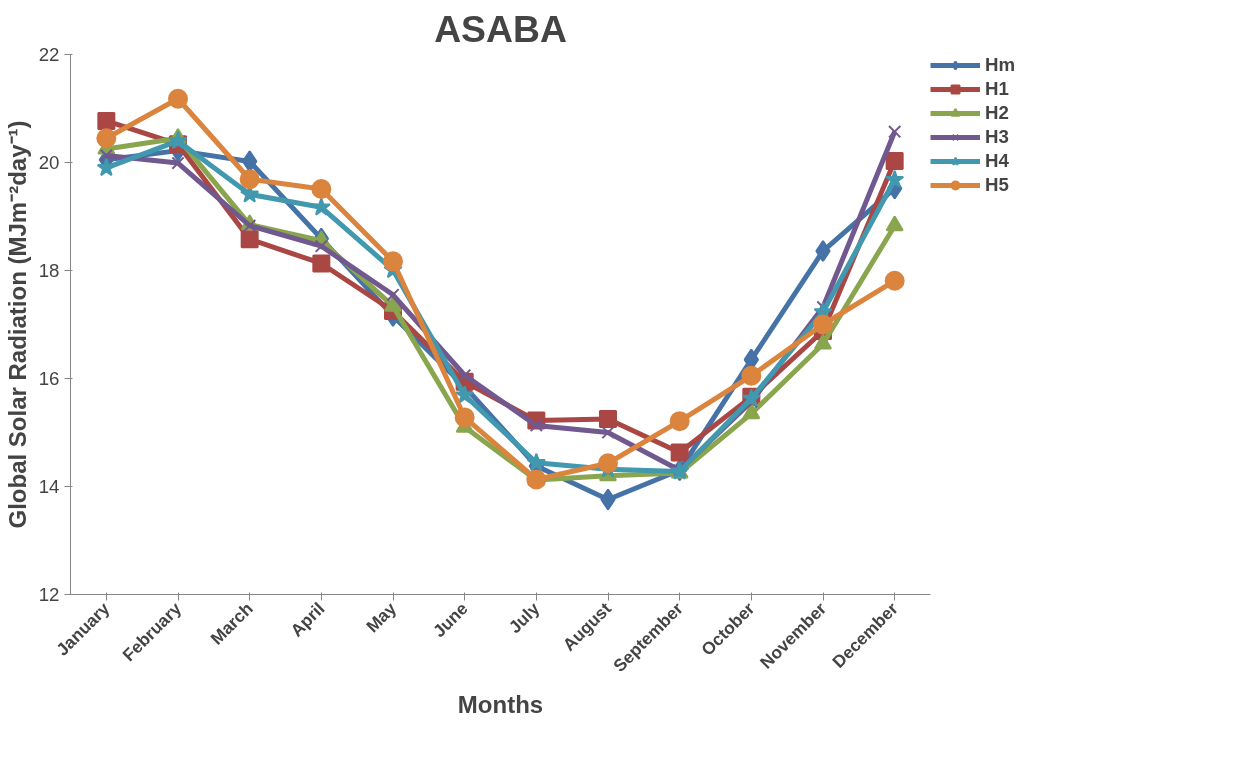 Image resolution: width=1244 pixels, height=778 pixels. What do you see at coordinates (1000, 65) in the screenshot?
I see `legend-label: Hm` at bounding box center [1000, 65].